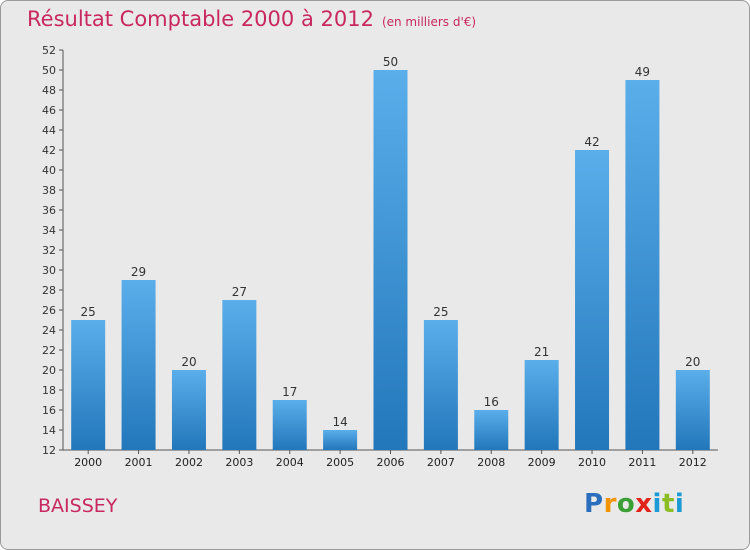  Describe the element at coordinates (49, 370) in the screenshot. I see `y-tick-label: 20` at that location.